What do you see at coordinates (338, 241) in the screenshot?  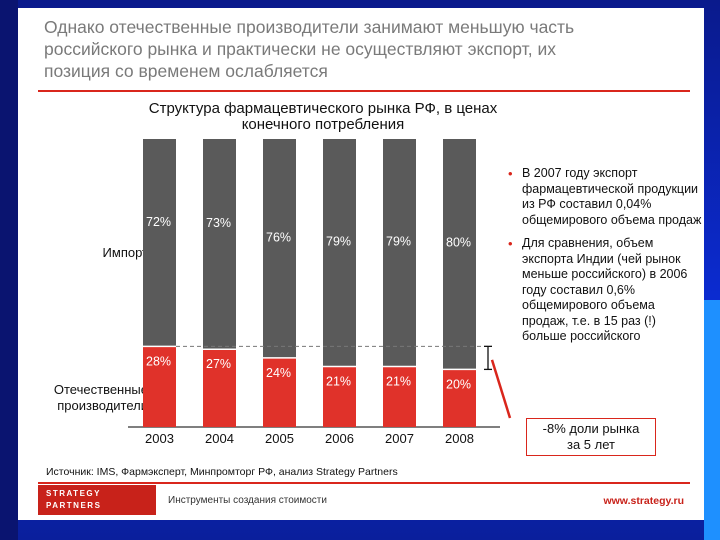 I see `label-import-2006: 79%` at bounding box center [338, 241].